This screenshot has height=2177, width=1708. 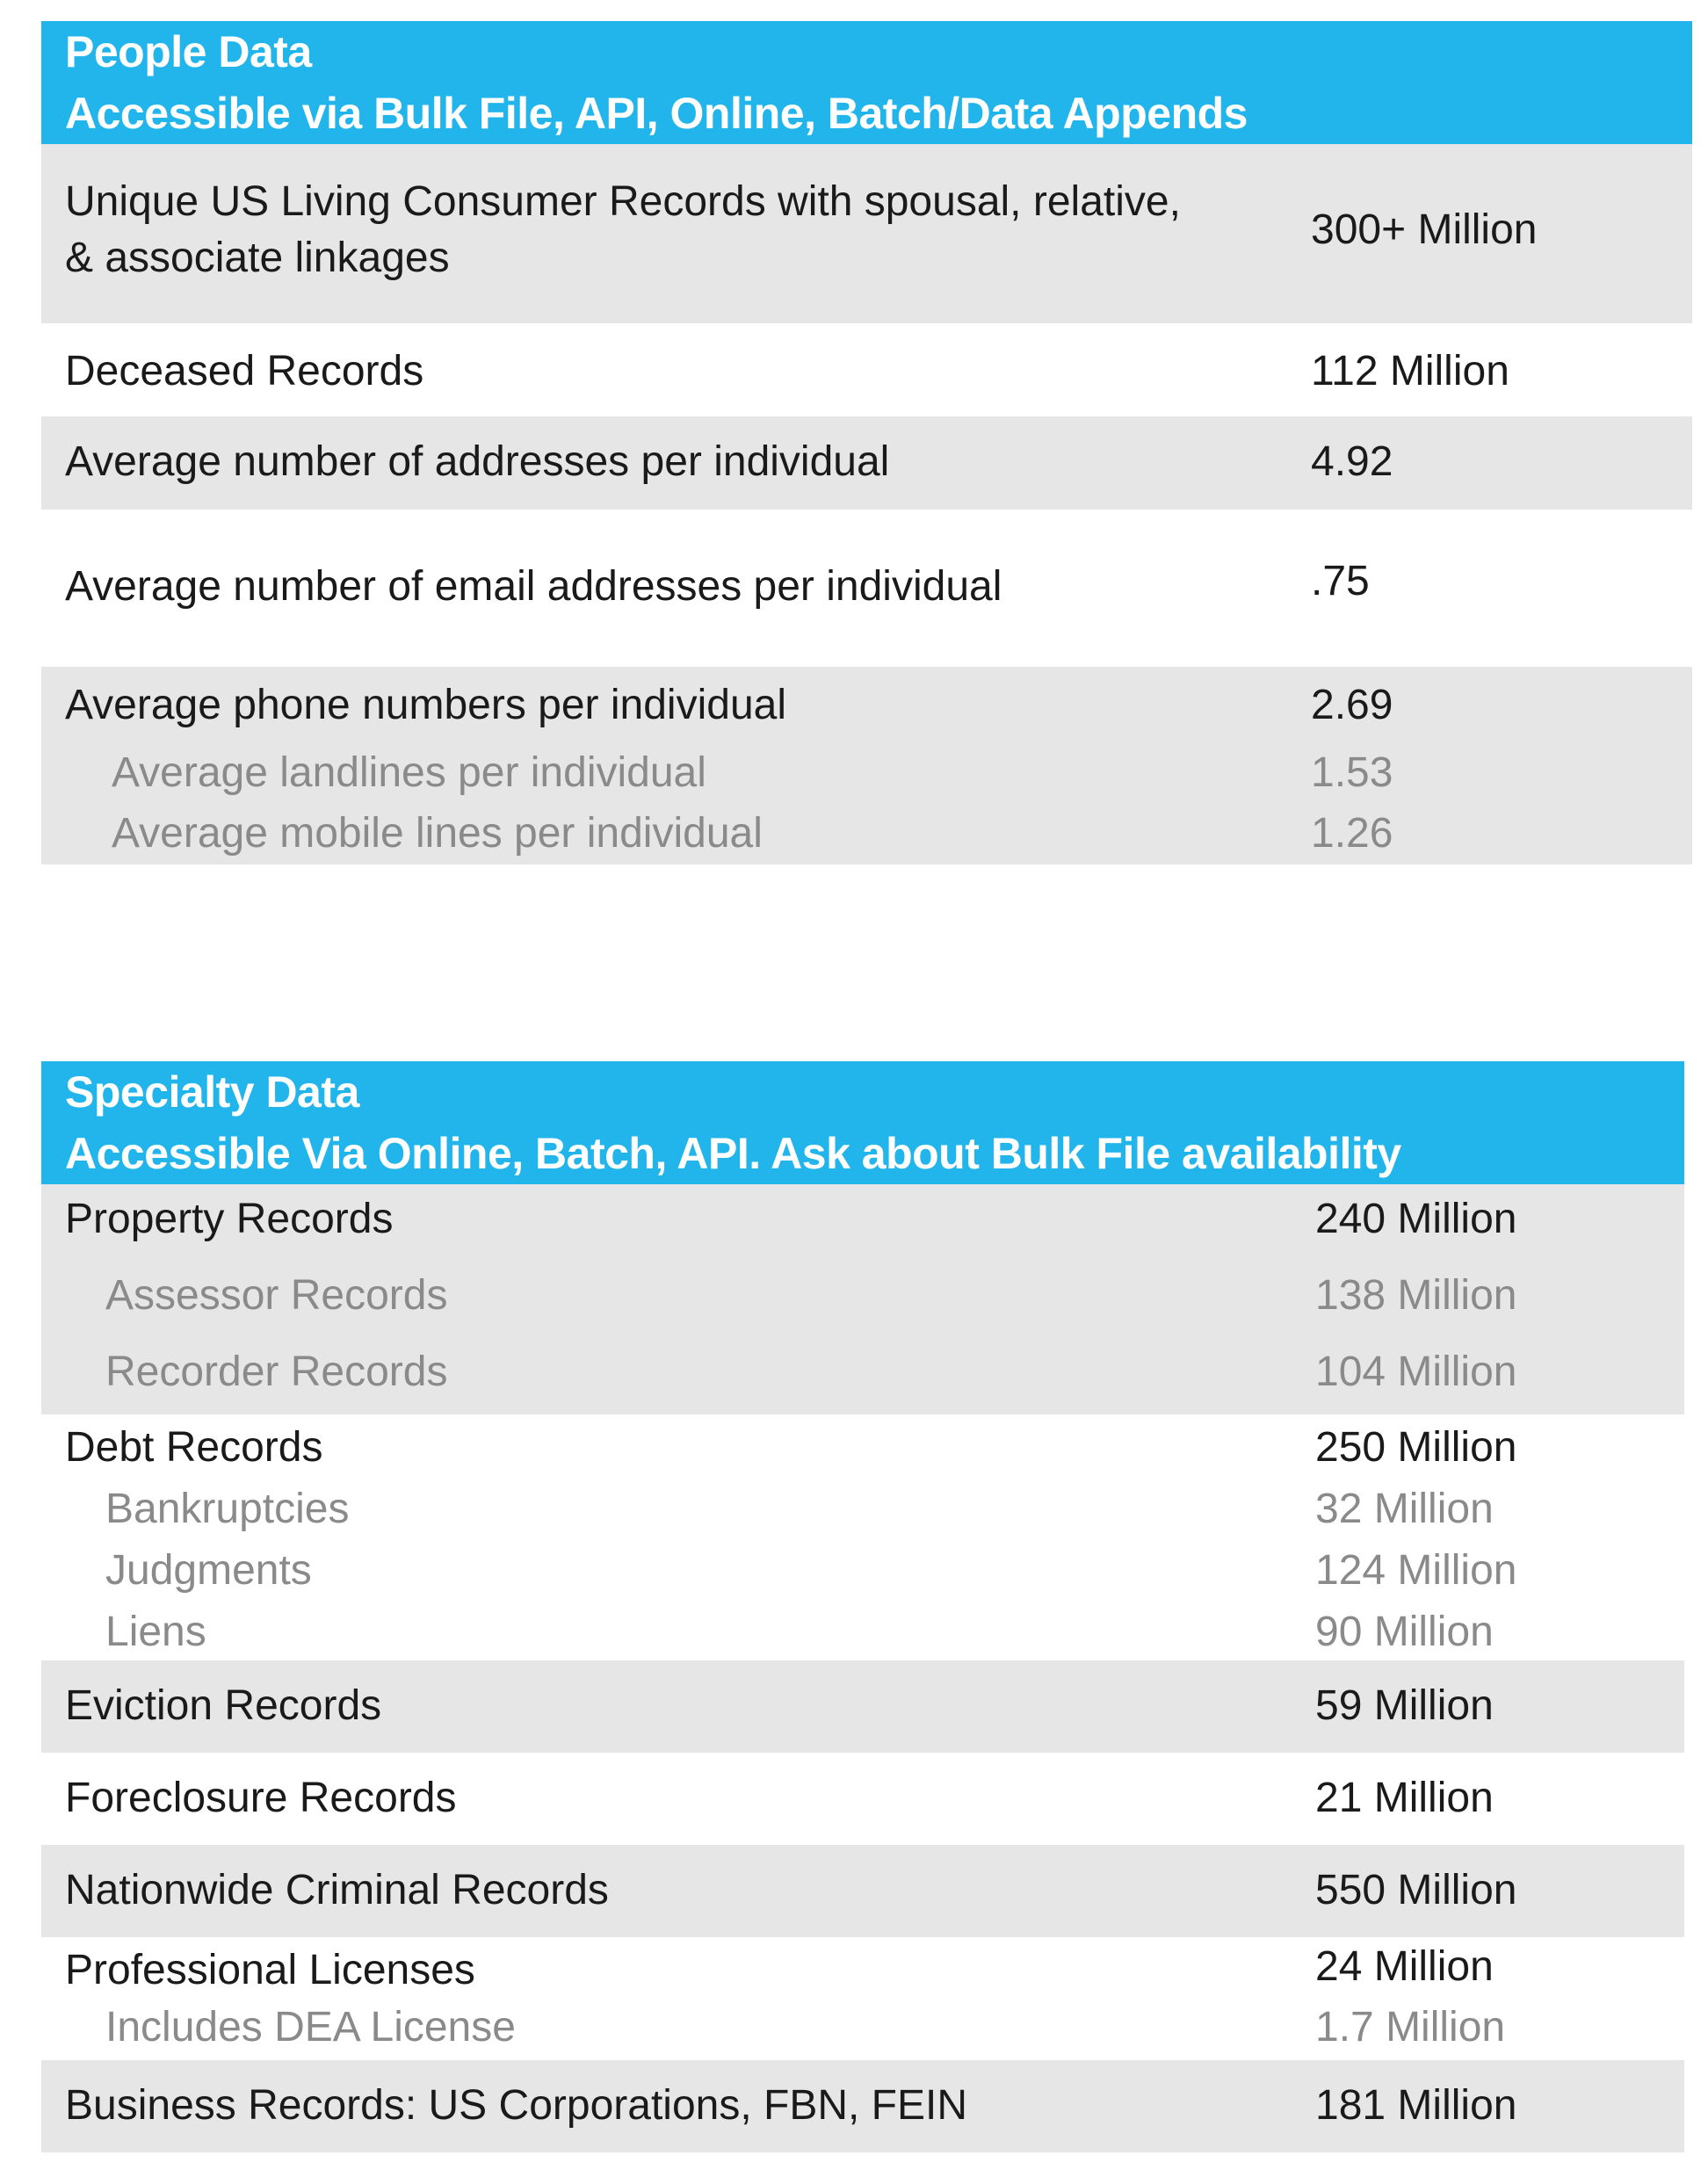 I want to click on table-row: Deceased Records 112 Million, so click(x=866, y=369).